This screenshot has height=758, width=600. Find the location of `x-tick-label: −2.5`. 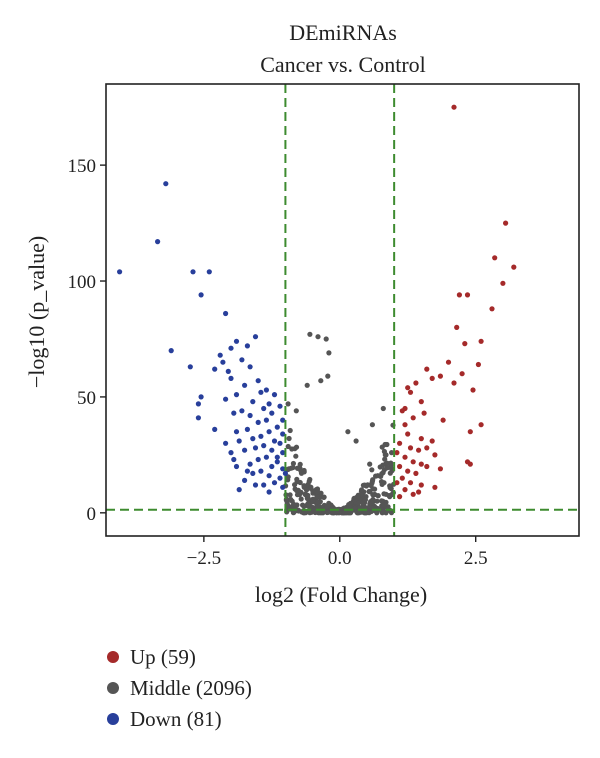

x-tick-label: −2.5 is located at coordinates (204, 558).